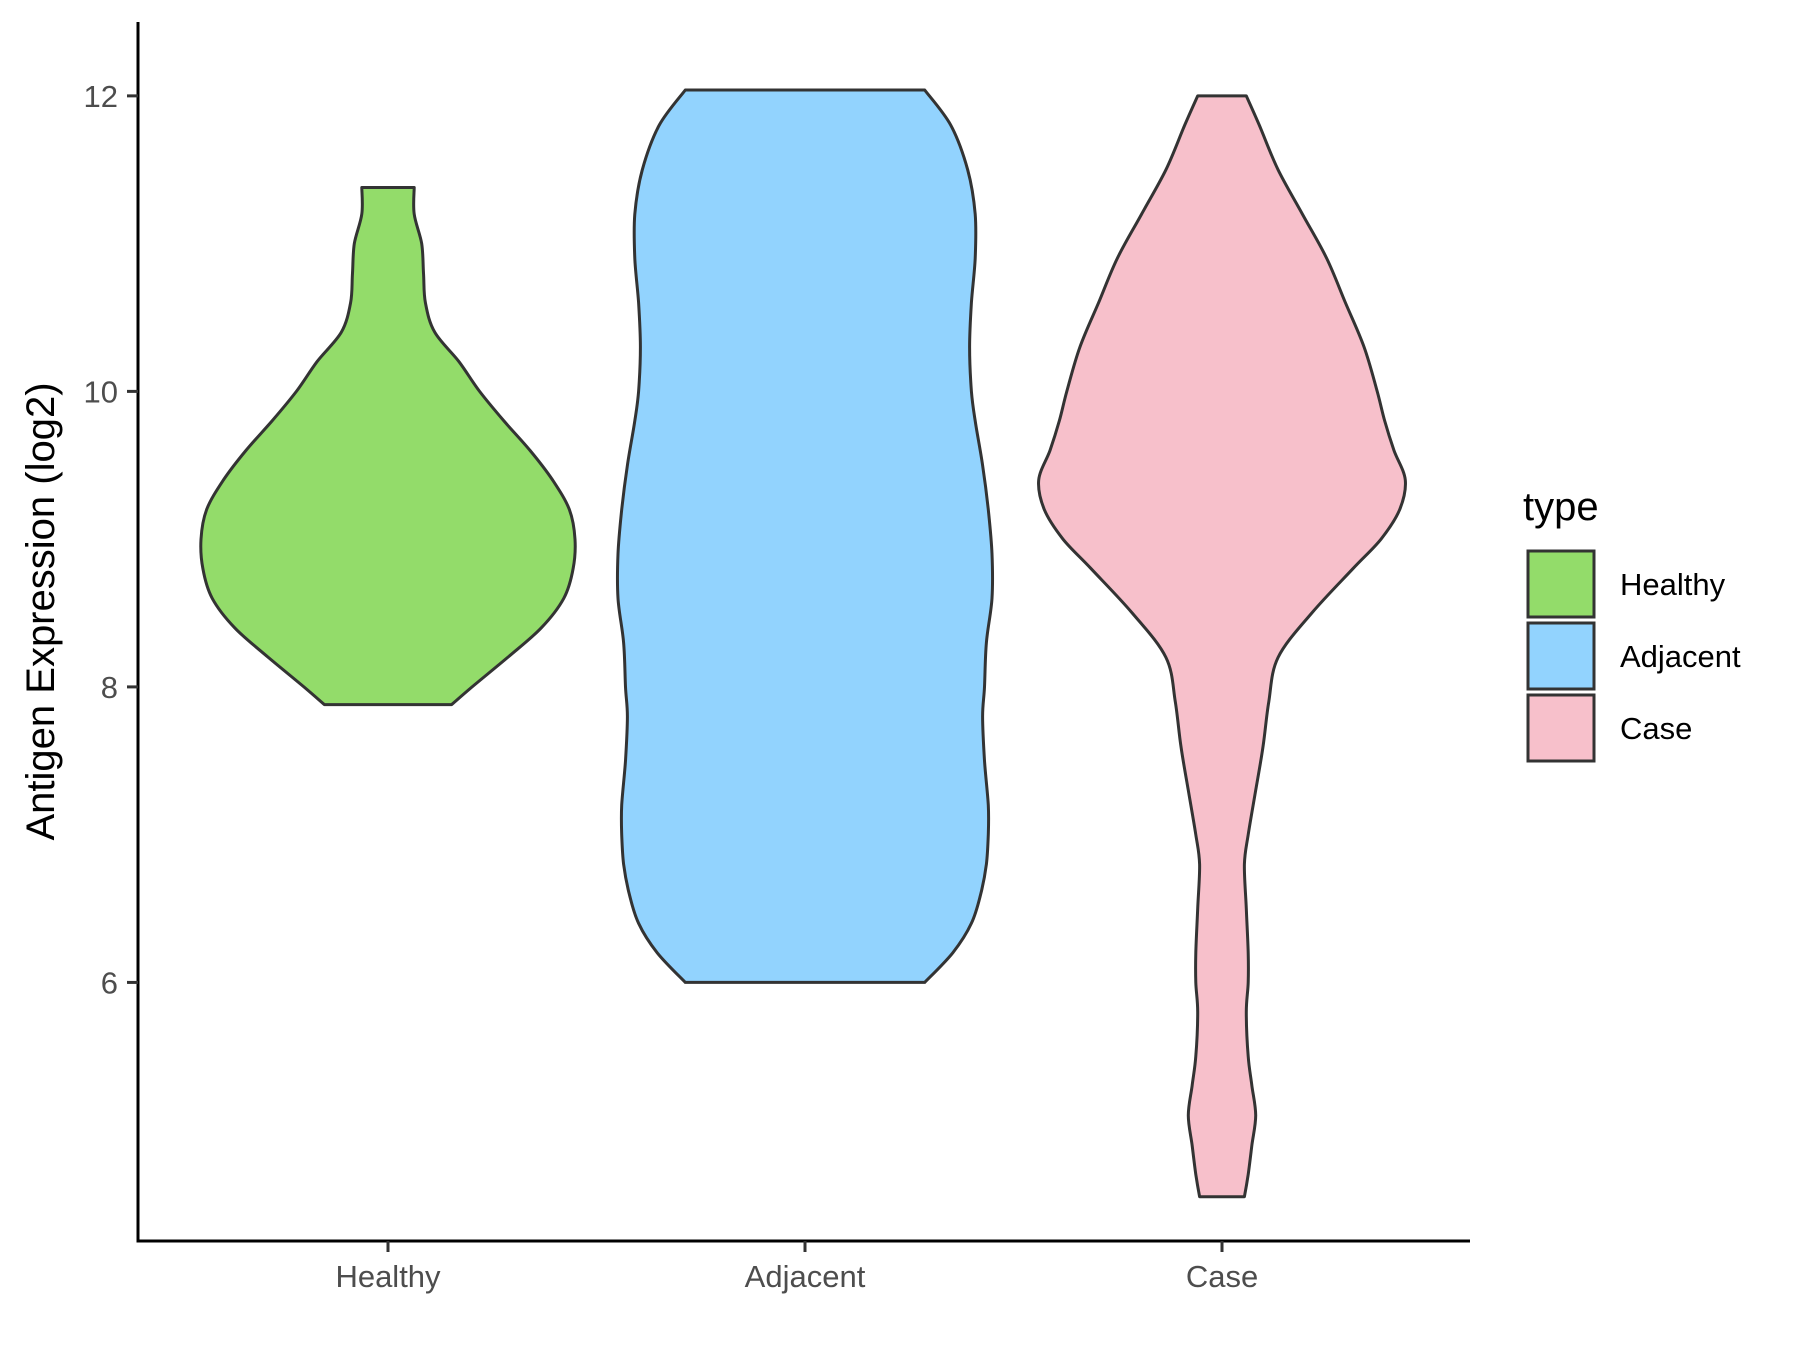 The image size is (1800, 1350). Describe the element at coordinates (109, 982) in the screenshot. I see `y-tick-label: 6` at that location.